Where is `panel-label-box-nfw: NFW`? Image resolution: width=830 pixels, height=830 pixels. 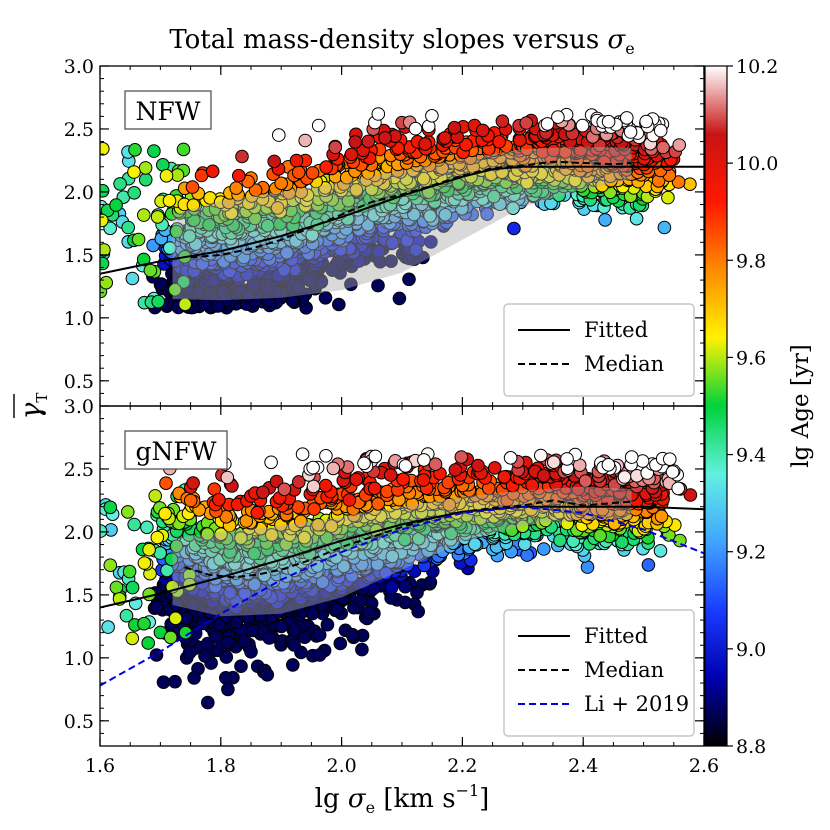 panel-label-box-nfw: NFW is located at coordinates (168, 110).